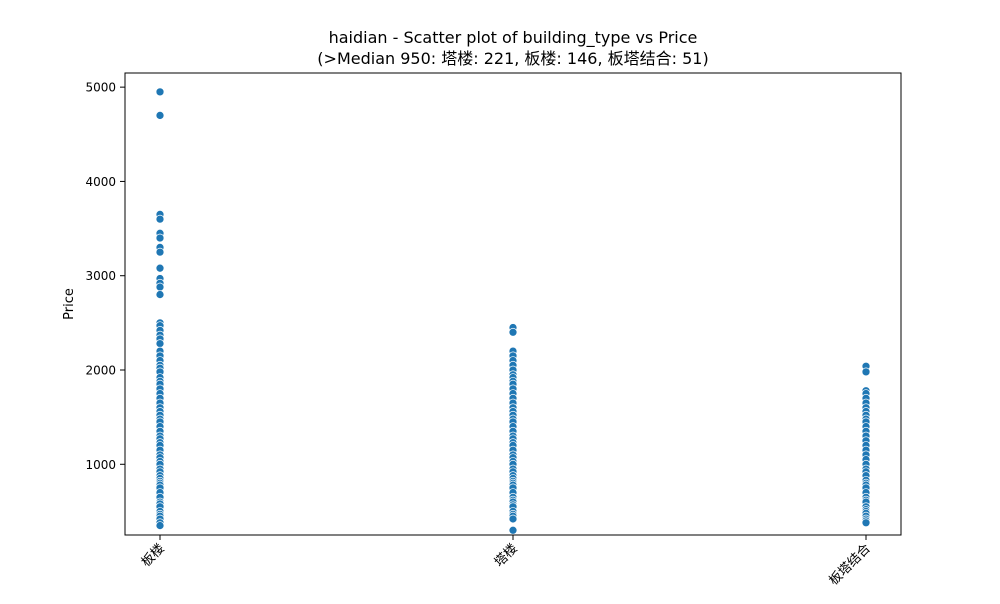 Image resolution: width=1000 pixels, height=604 pixels. I want to click on y-tick-label: 5000, so click(100, 88).